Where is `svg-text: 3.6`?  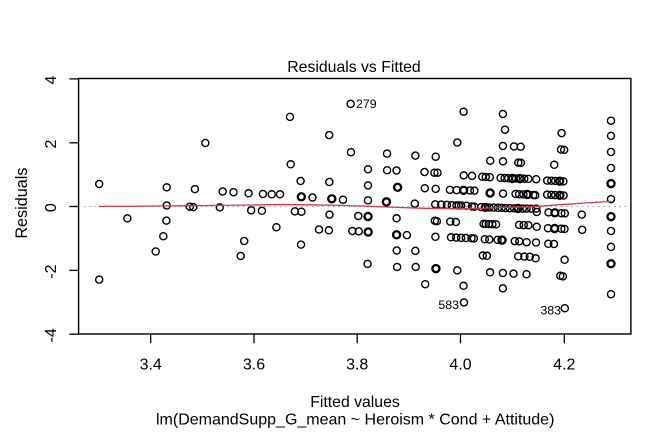 svg-text: 3.6 is located at coordinates (254, 364).